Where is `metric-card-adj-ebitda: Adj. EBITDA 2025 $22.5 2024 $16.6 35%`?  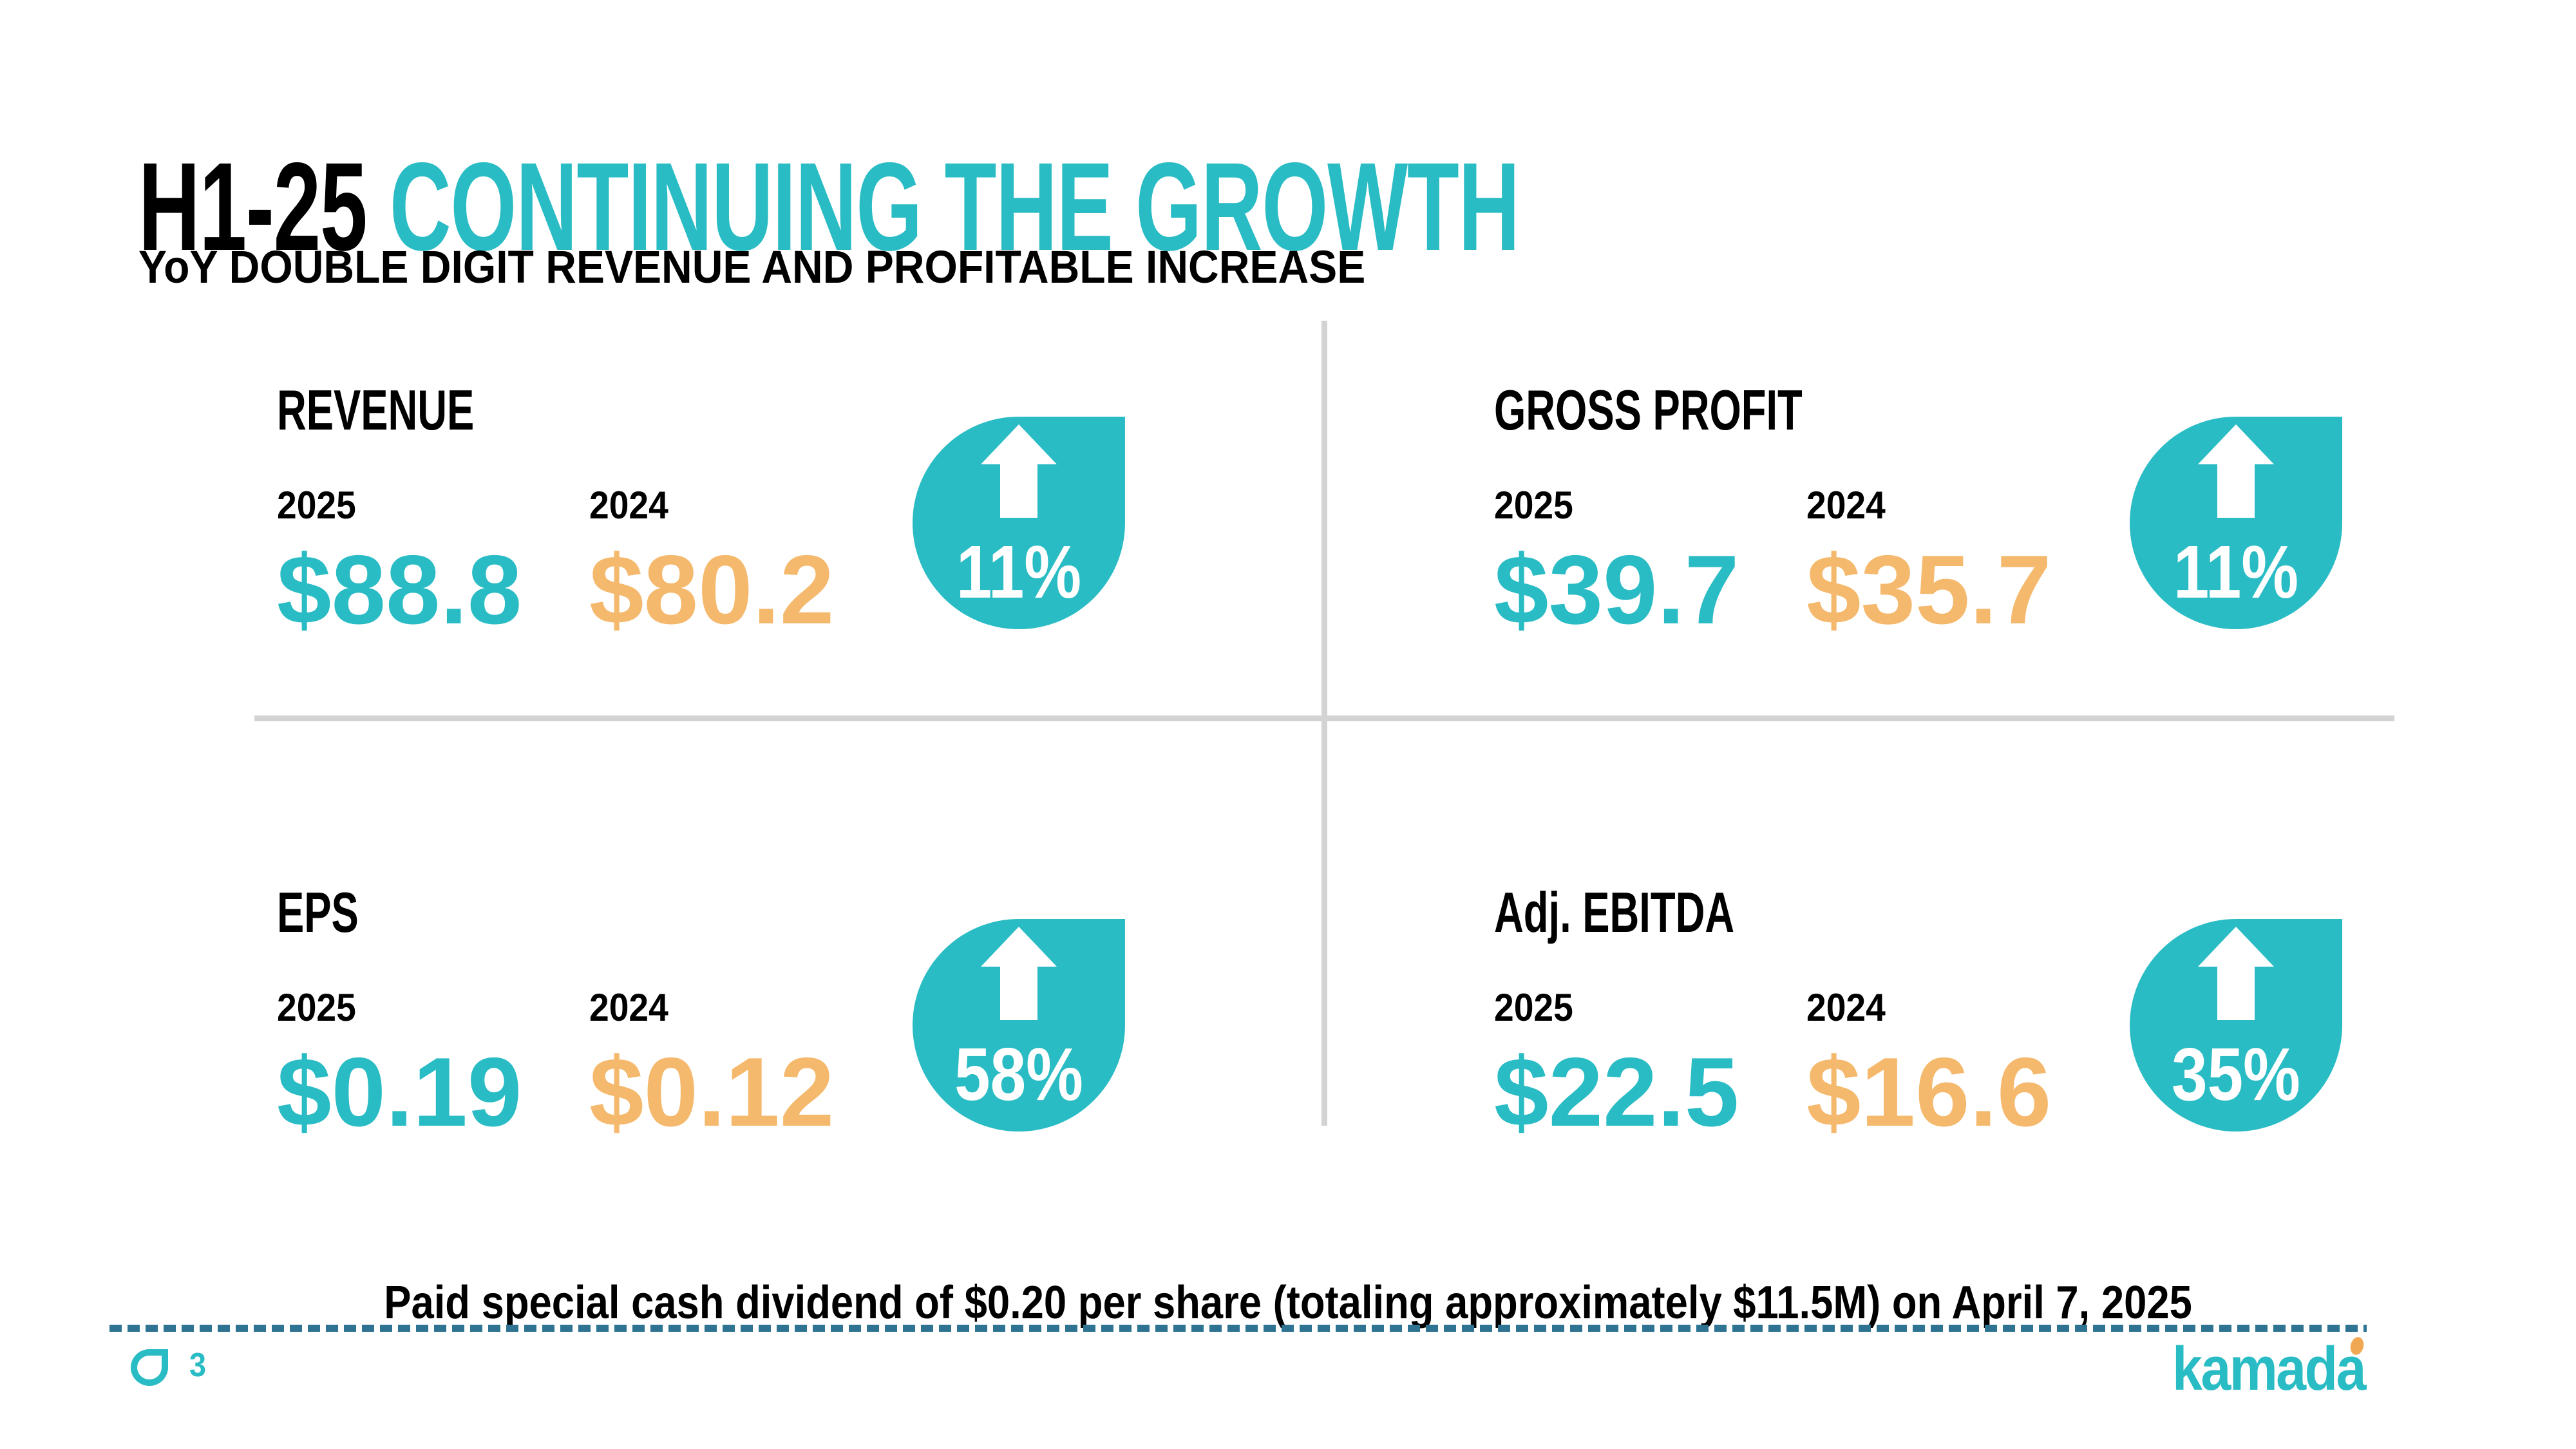 metric-card-adj-ebitda: Adj. EBITDA 2025 $22.5 2024 $16.6 35% is located at coordinates (1997, 1046).